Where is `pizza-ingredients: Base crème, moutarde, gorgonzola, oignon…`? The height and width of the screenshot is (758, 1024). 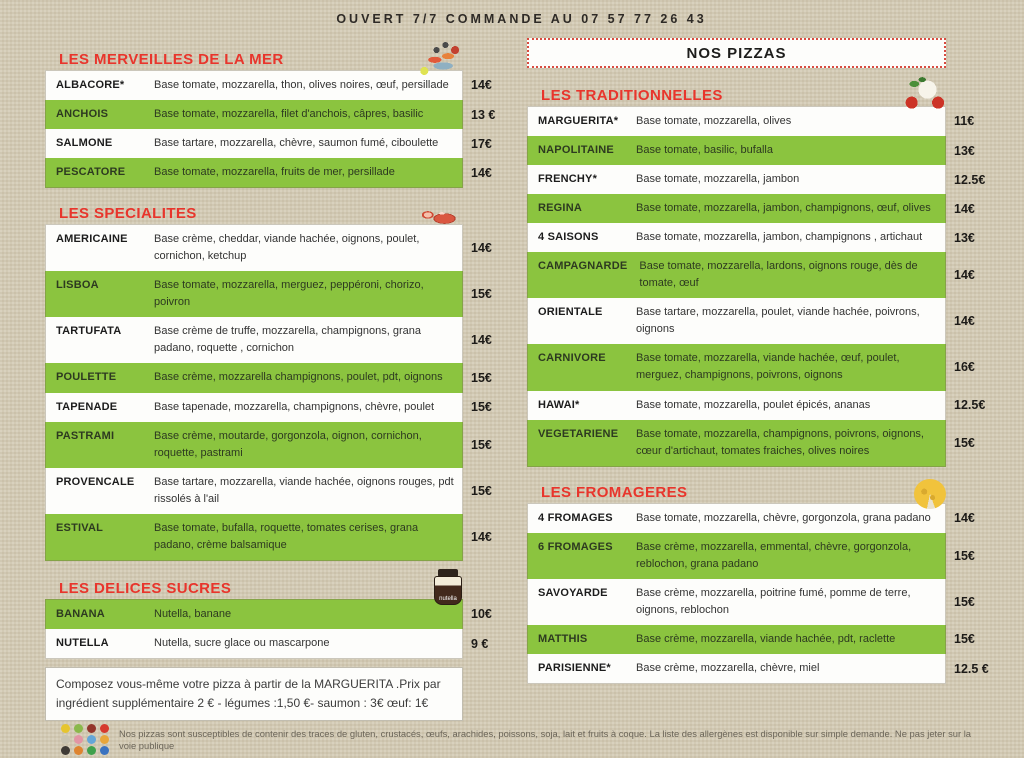 pizza-ingredients: Base crème, moutarde, gorgonzola, oignon… is located at coordinates (288, 444).